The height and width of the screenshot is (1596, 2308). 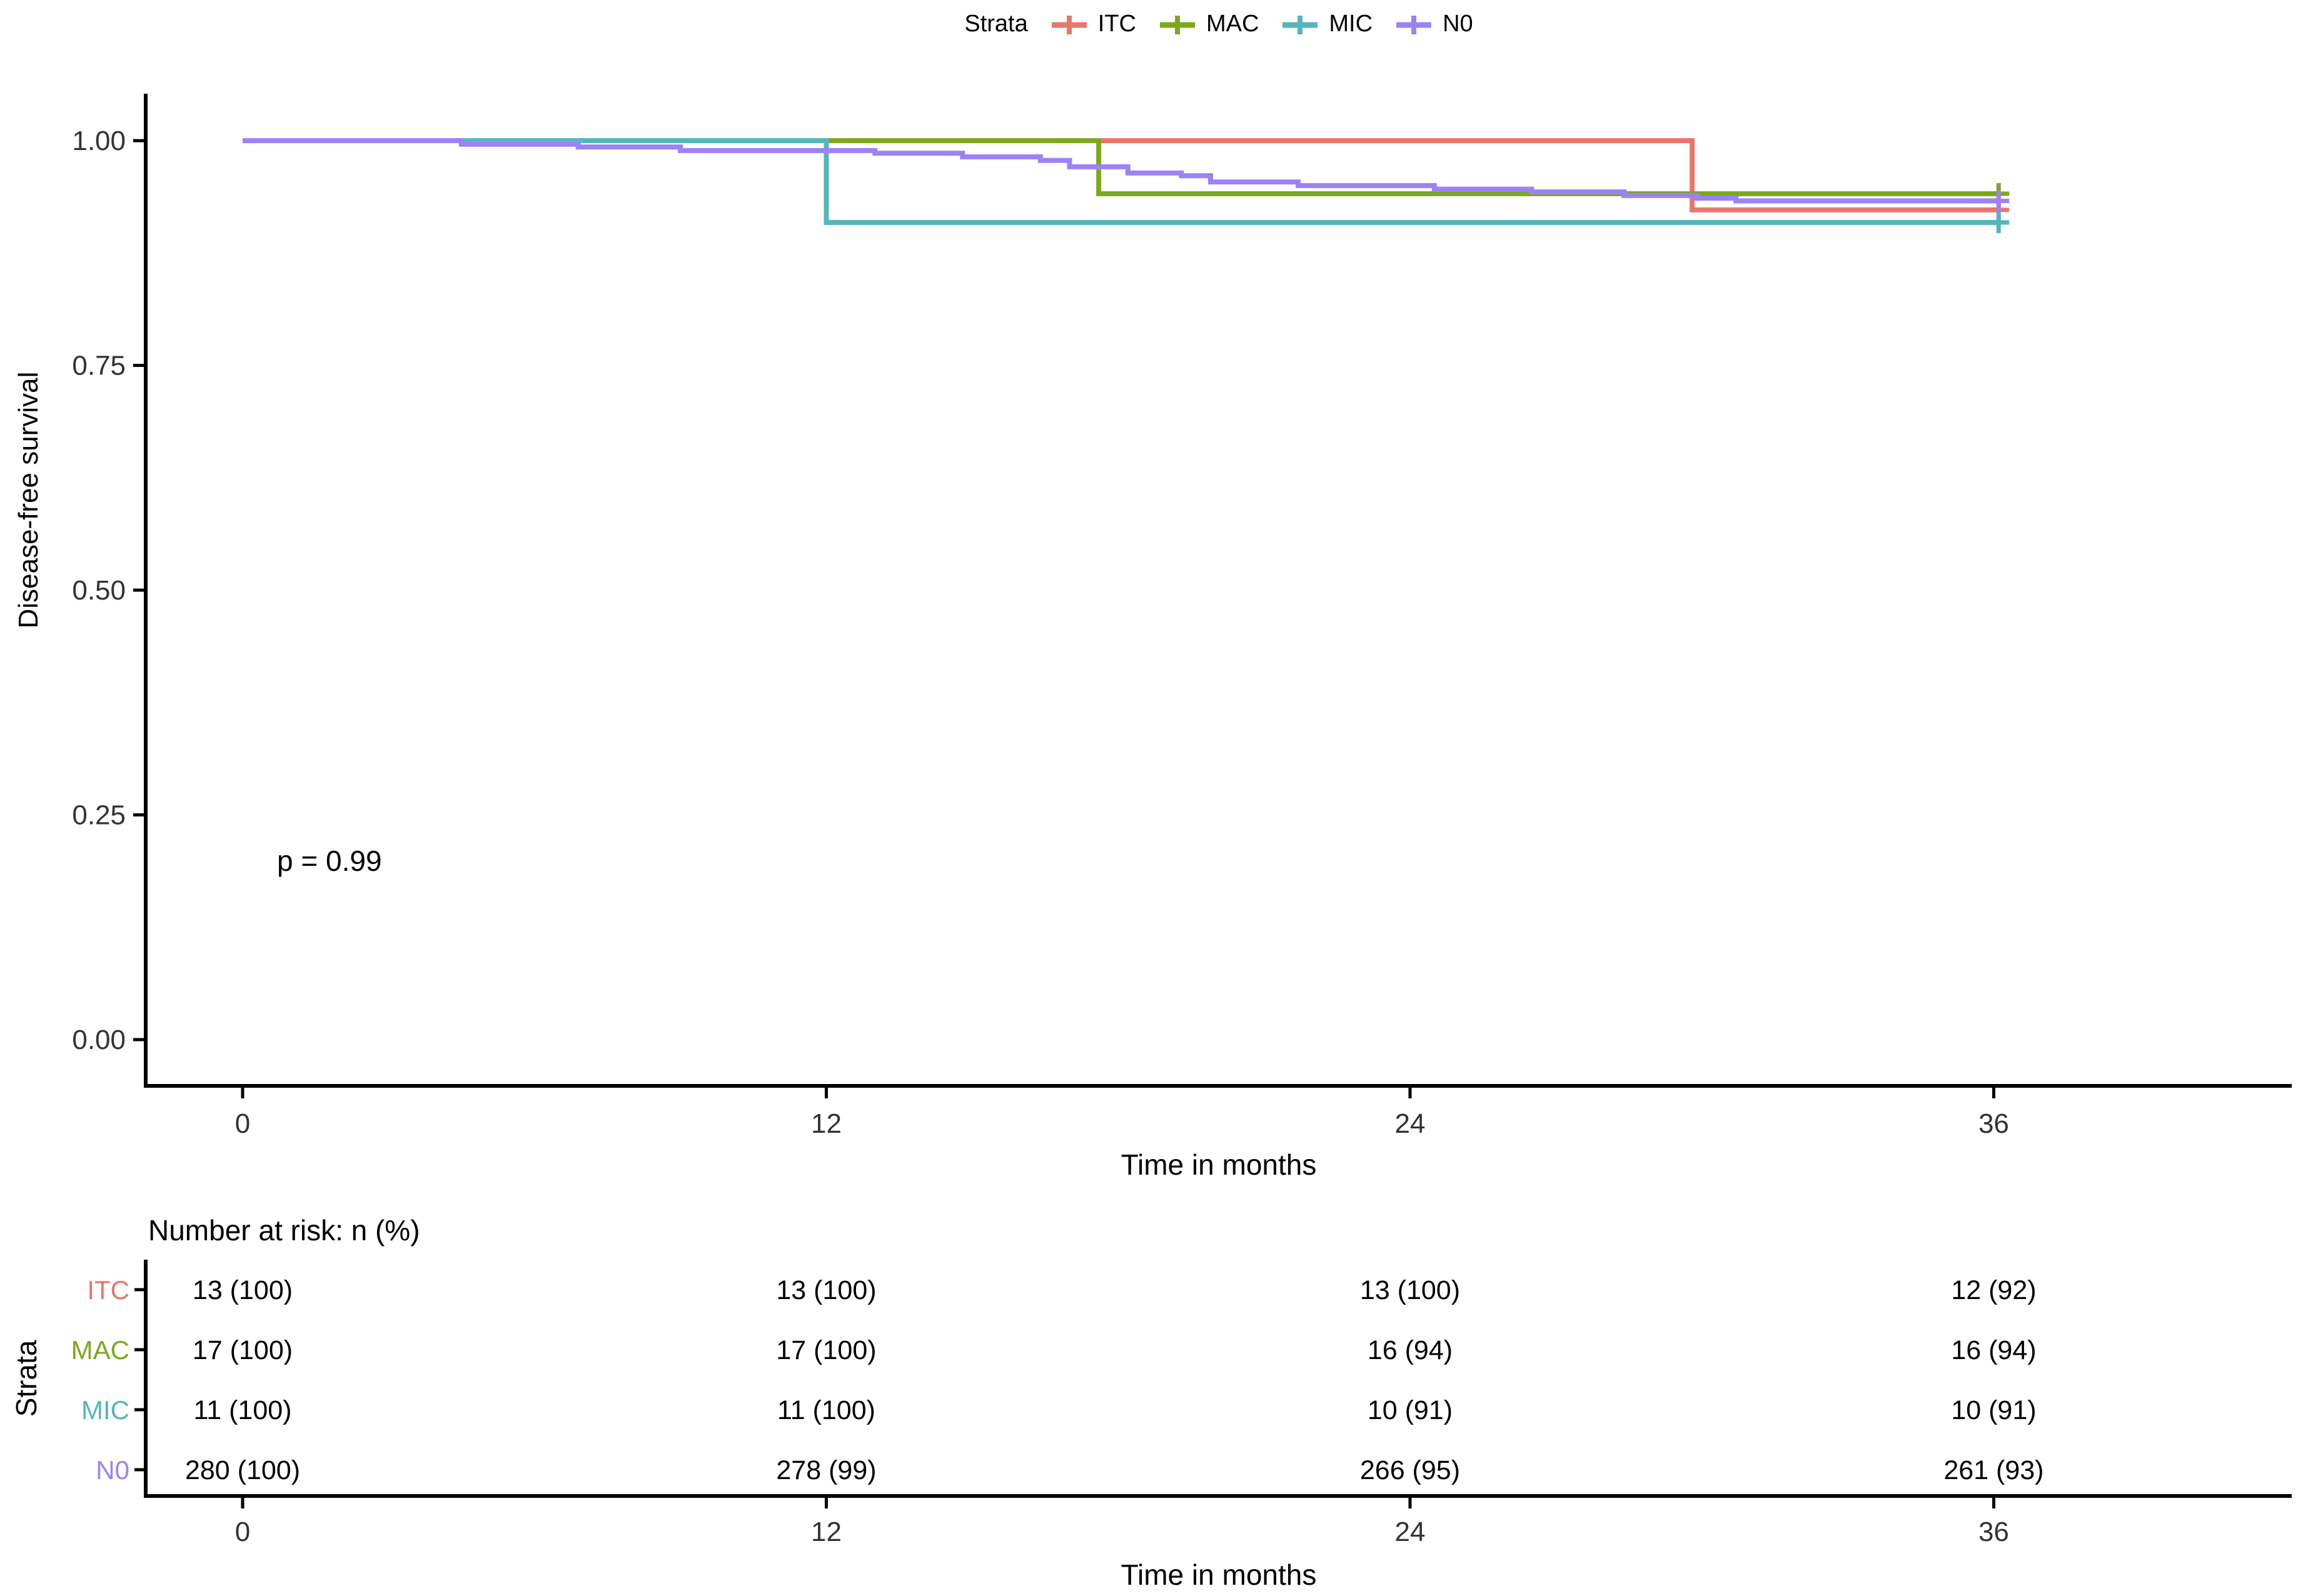 I want to click on risk-table-title: Number at risk: n (%), so click(x=284, y=1230).